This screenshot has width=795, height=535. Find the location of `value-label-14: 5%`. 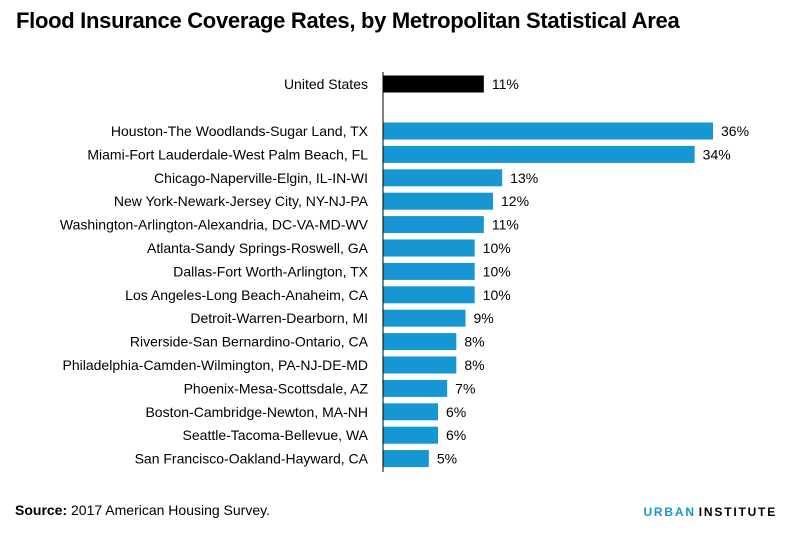

value-label-14: 5% is located at coordinates (447, 459).